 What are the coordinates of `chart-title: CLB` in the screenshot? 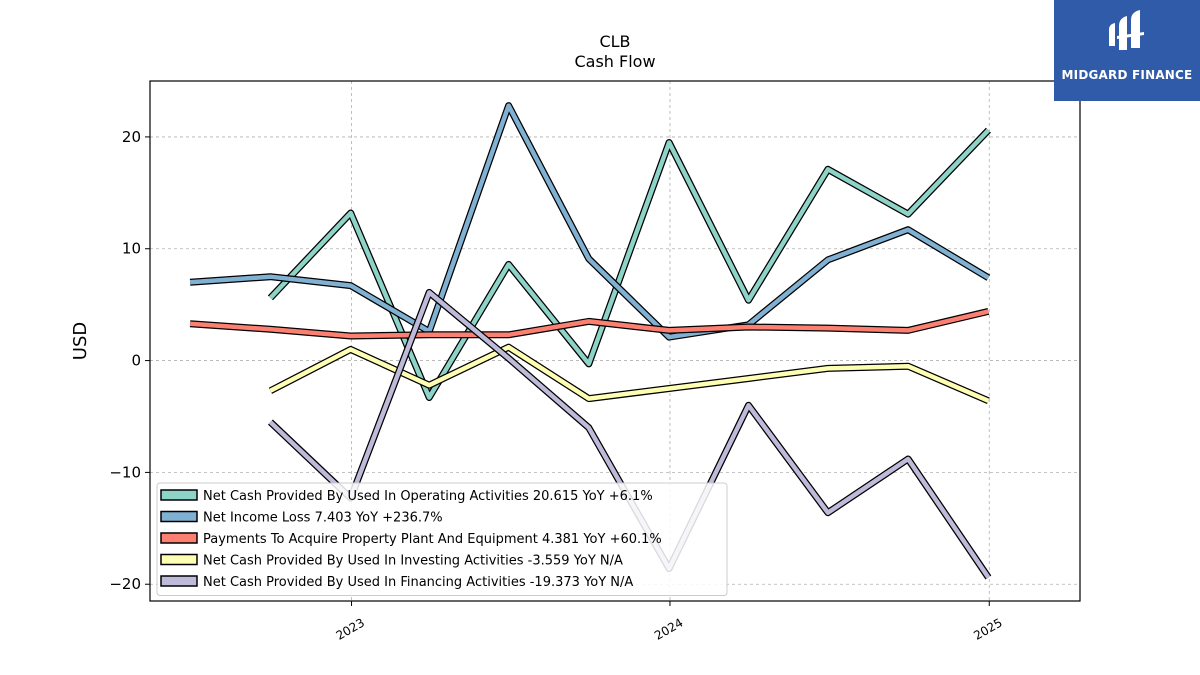 It's located at (614, 41).